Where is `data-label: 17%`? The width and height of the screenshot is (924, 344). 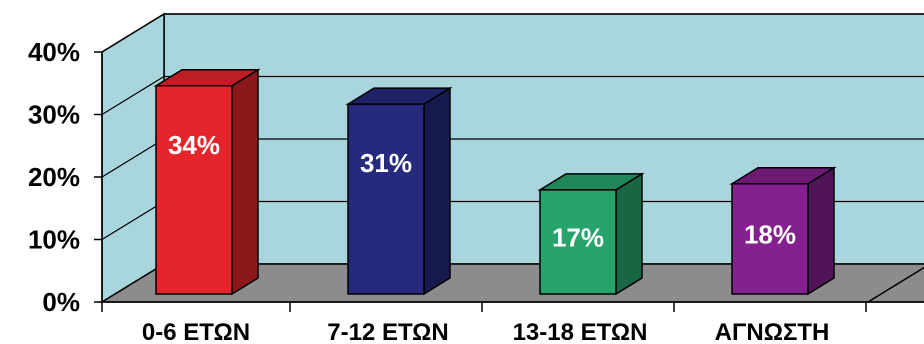
data-label: 17% is located at coordinates (578, 238).